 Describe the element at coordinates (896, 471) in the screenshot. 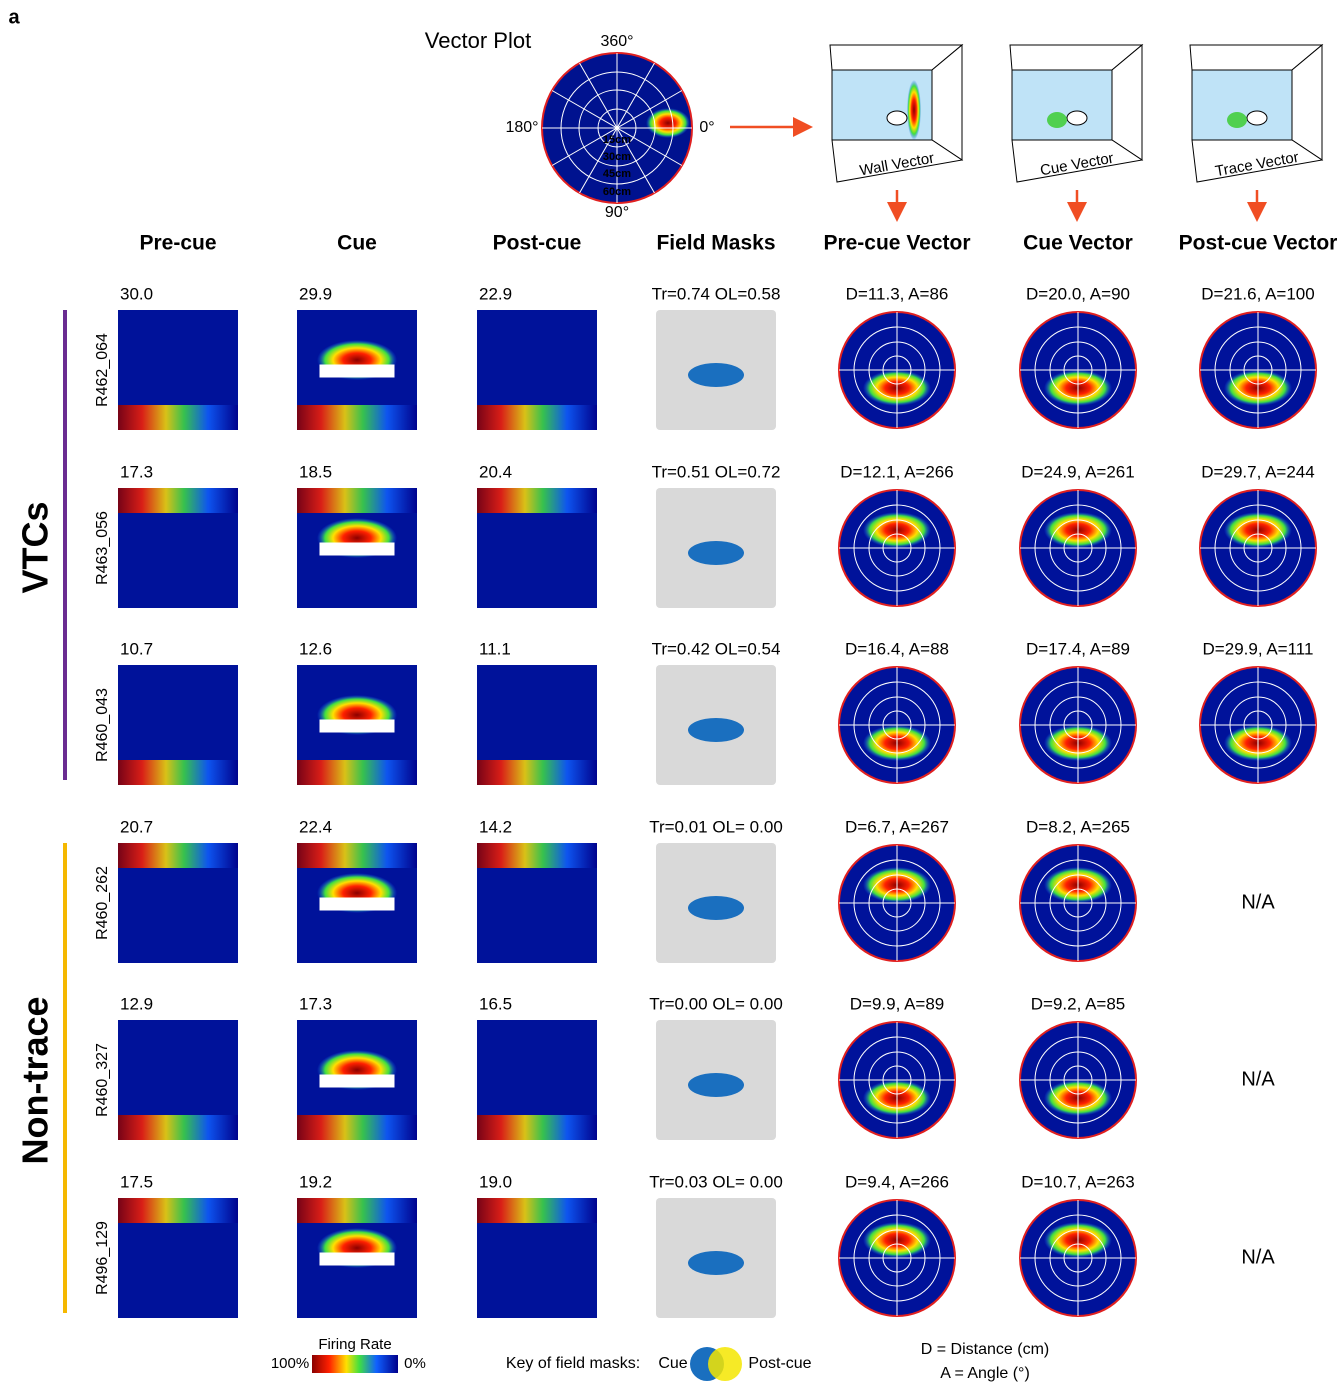

I see `vector-stats: D=12.1, A=266` at that location.